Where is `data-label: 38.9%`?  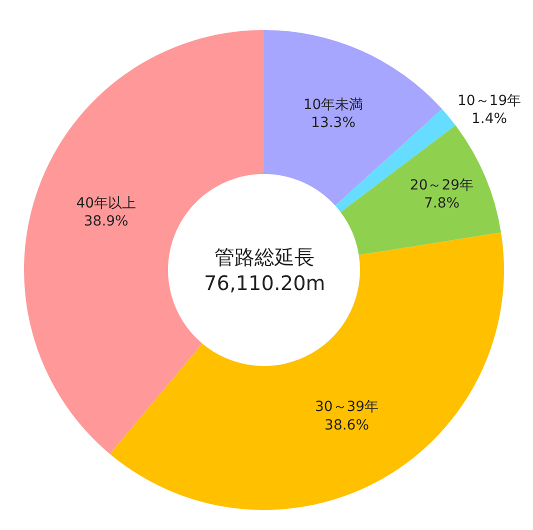 data-label: 38.9% is located at coordinates (106, 222).